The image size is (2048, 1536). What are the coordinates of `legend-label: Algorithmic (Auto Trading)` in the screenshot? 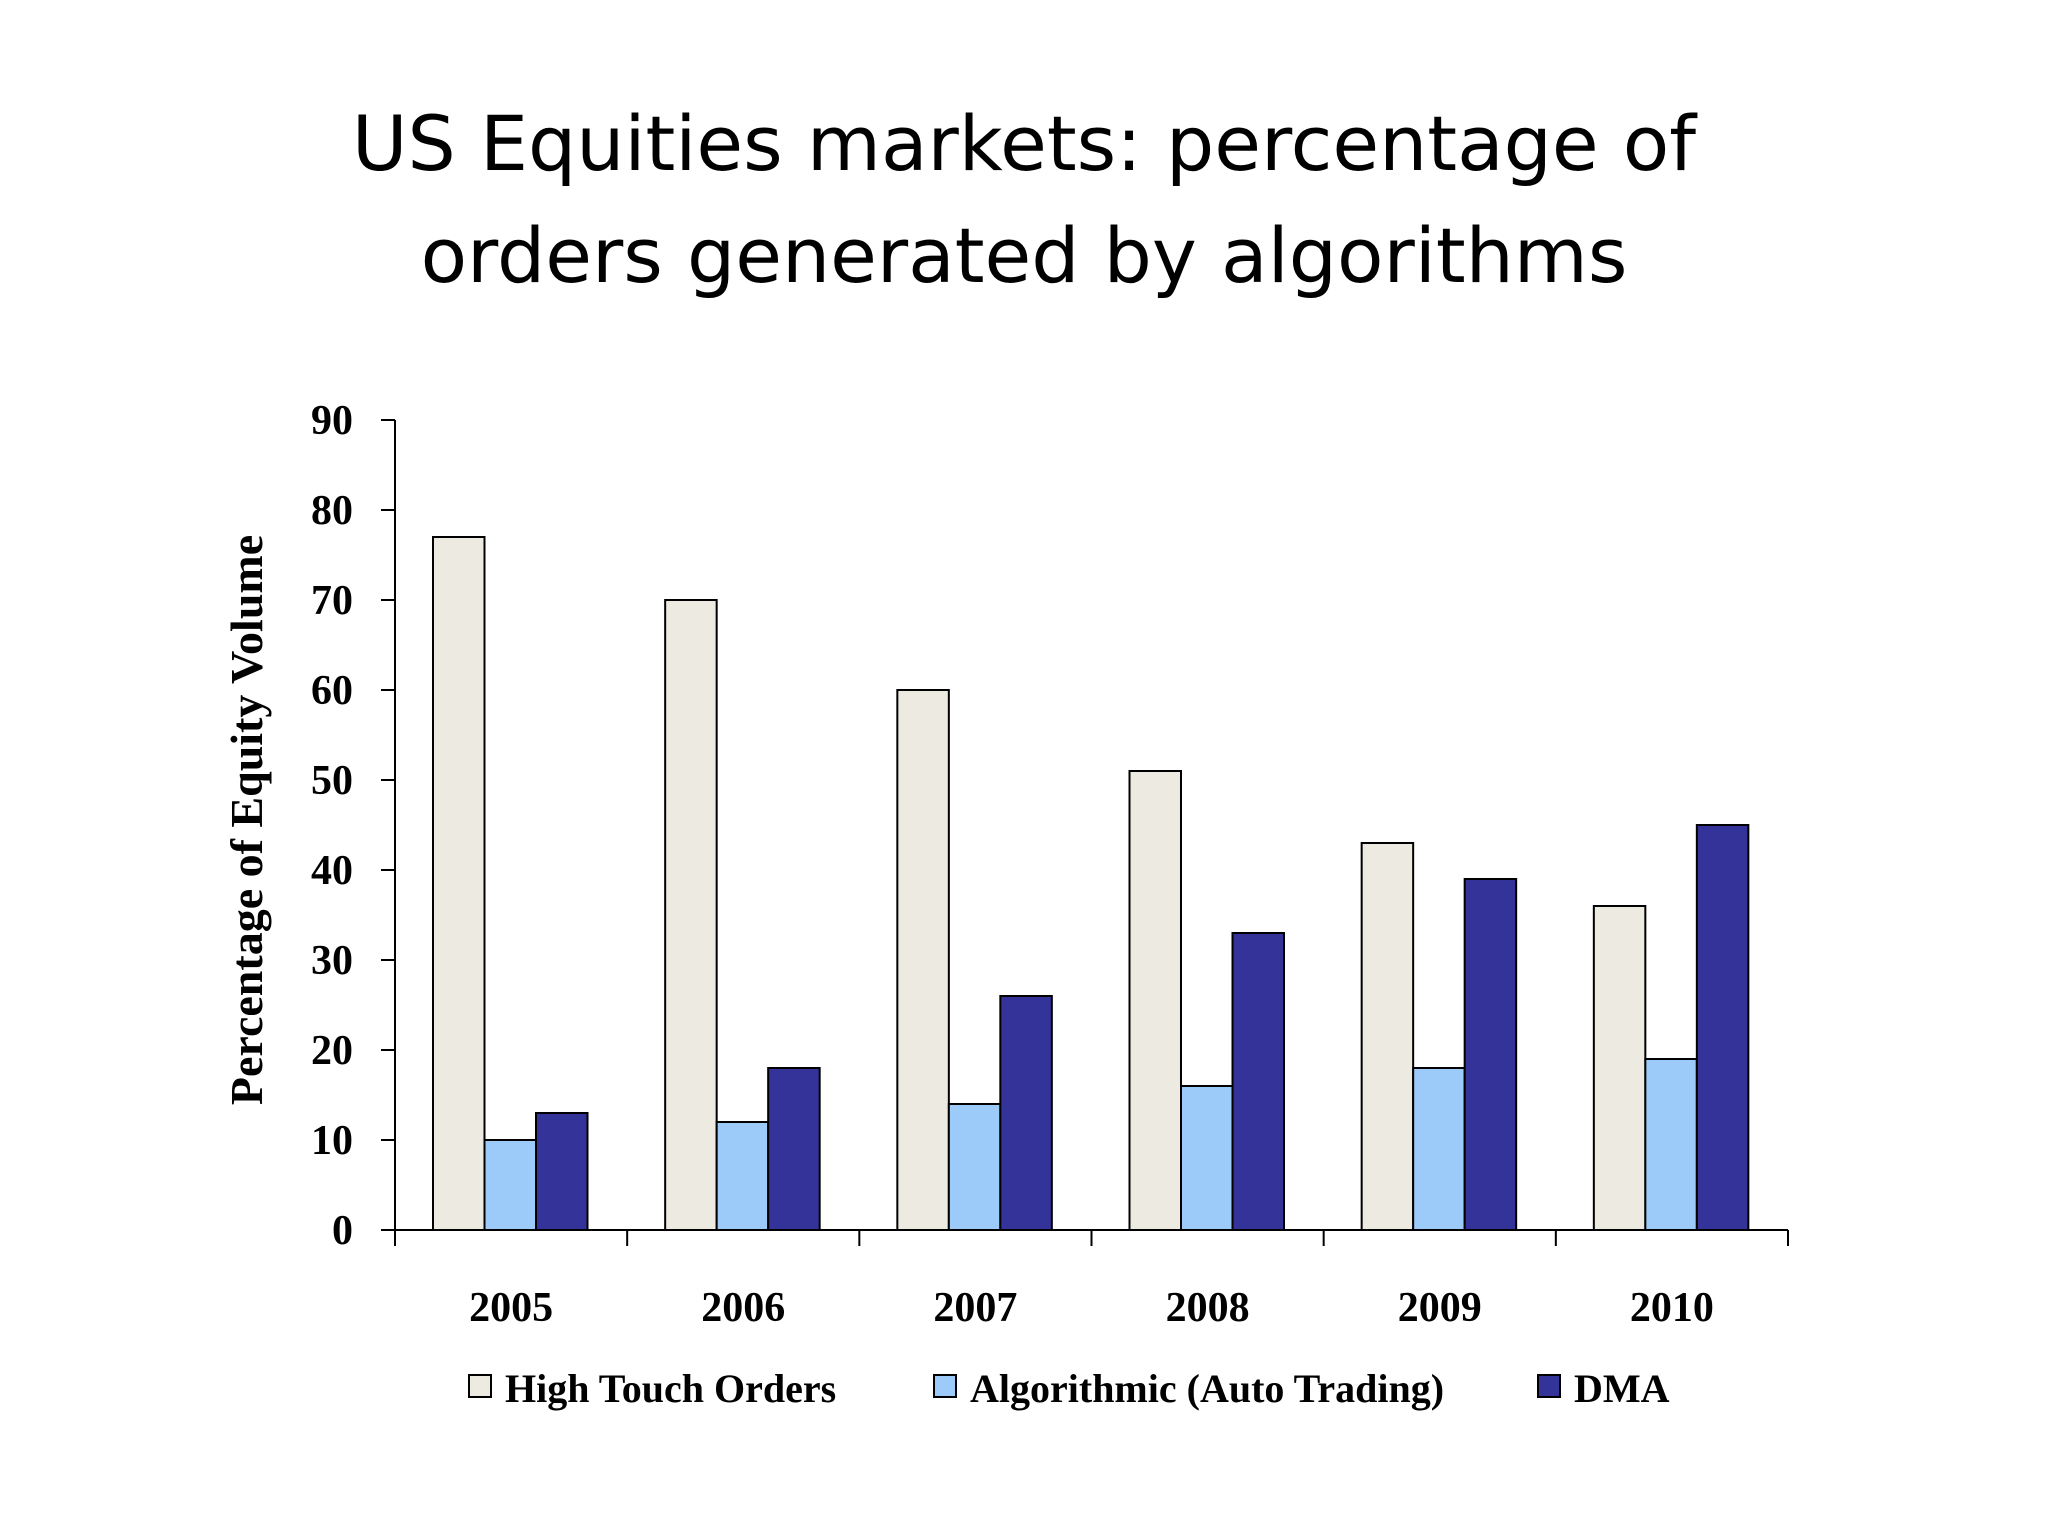 It's located at (1207, 1388).